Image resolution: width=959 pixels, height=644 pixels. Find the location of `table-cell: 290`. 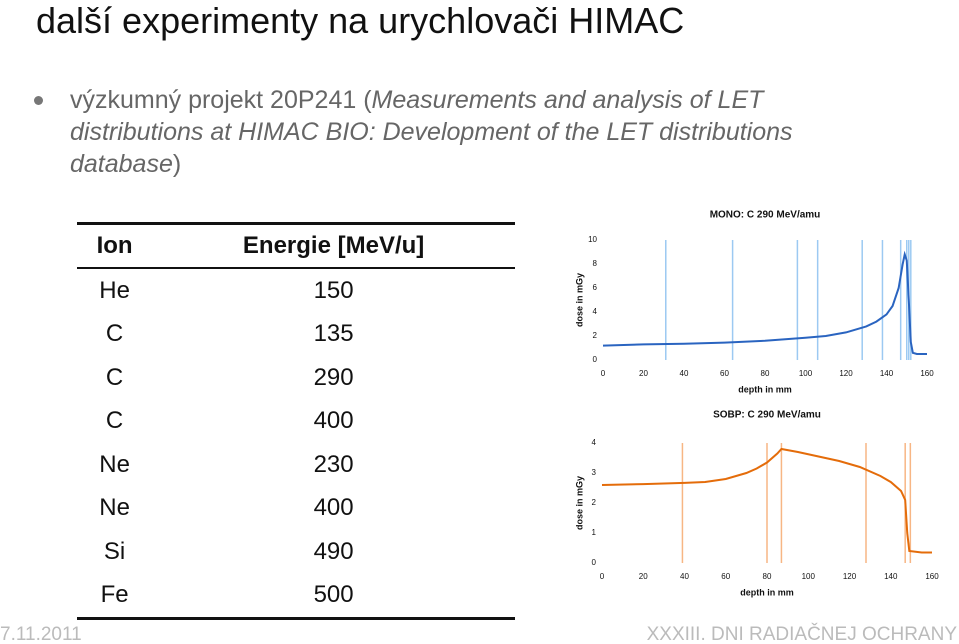

table-cell: 290 is located at coordinates (333, 377).